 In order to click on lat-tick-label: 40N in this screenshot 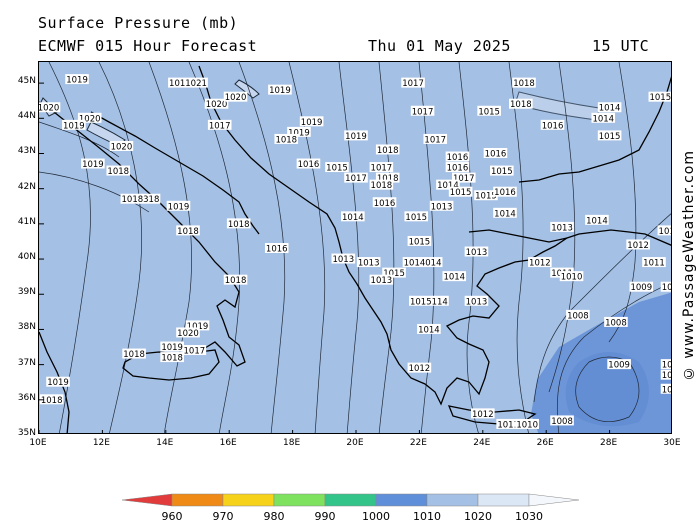, I will do `click(26, 257)`.